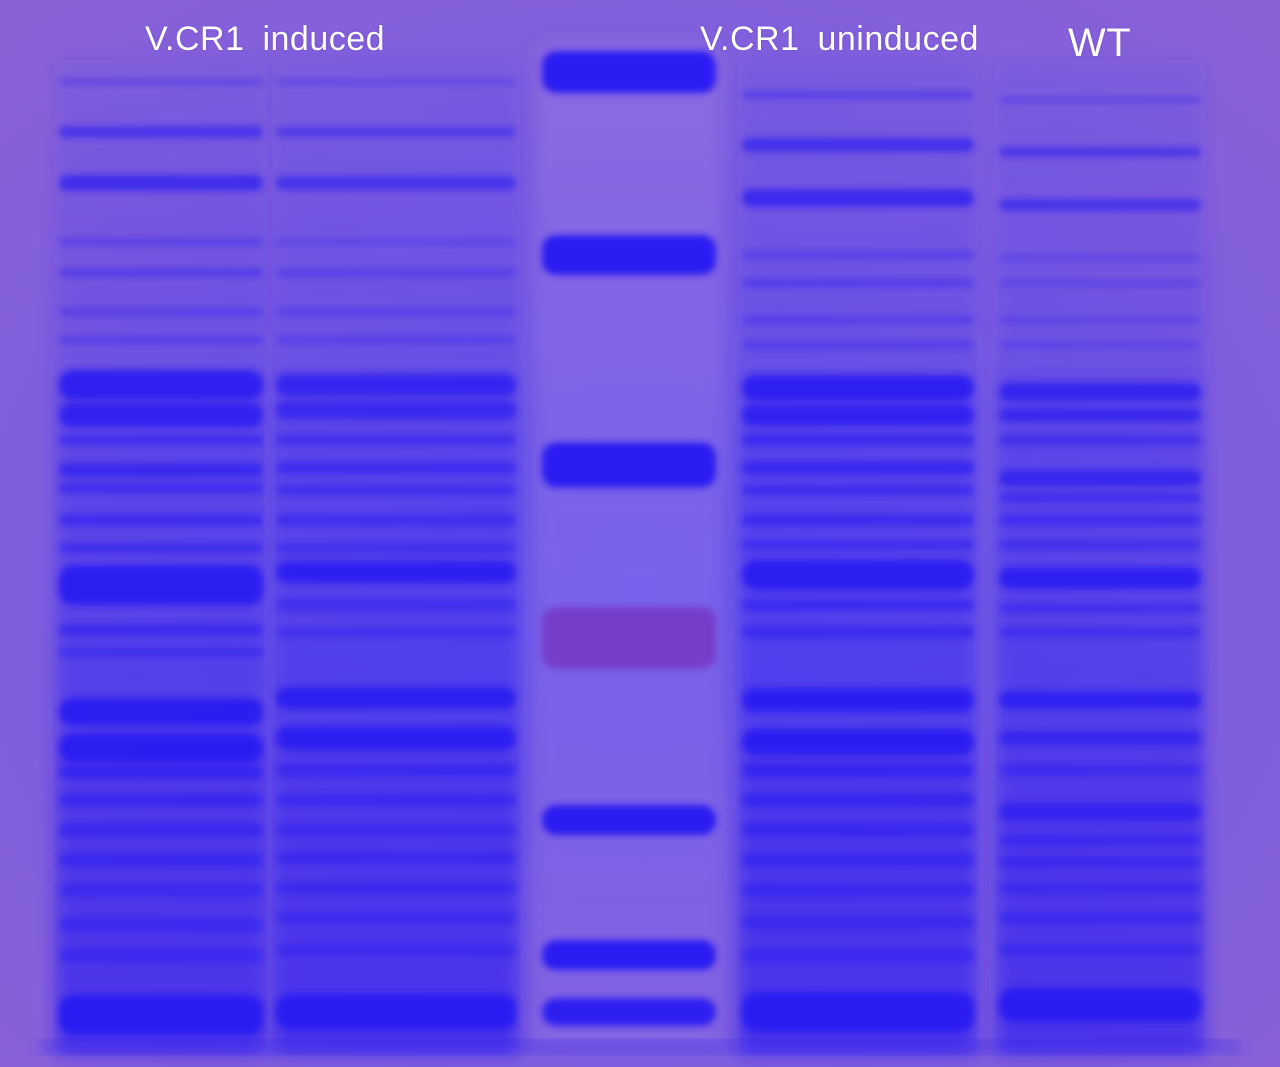  What do you see at coordinates (1100, 43) in the screenshot?
I see `lane-label-wt: WT` at bounding box center [1100, 43].